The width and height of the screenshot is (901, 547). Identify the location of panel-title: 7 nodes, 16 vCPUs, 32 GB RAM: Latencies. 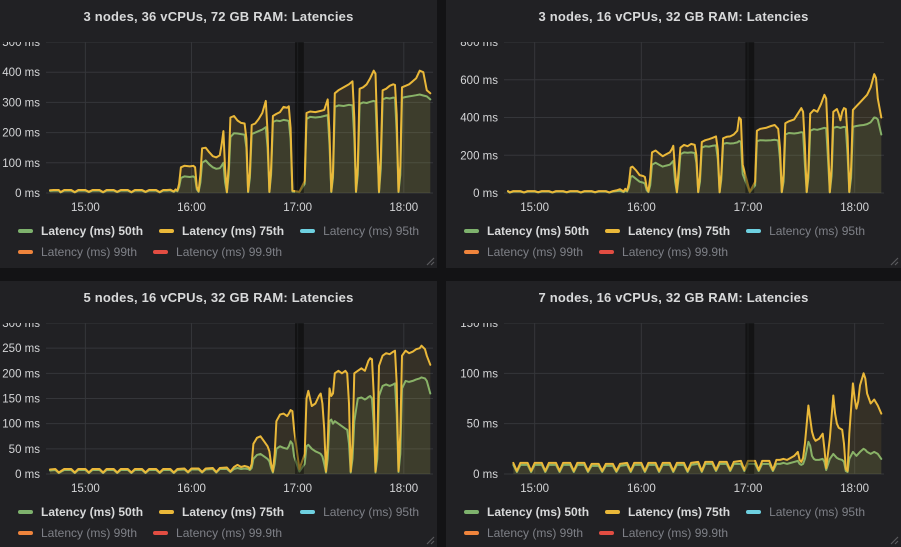
(673, 297).